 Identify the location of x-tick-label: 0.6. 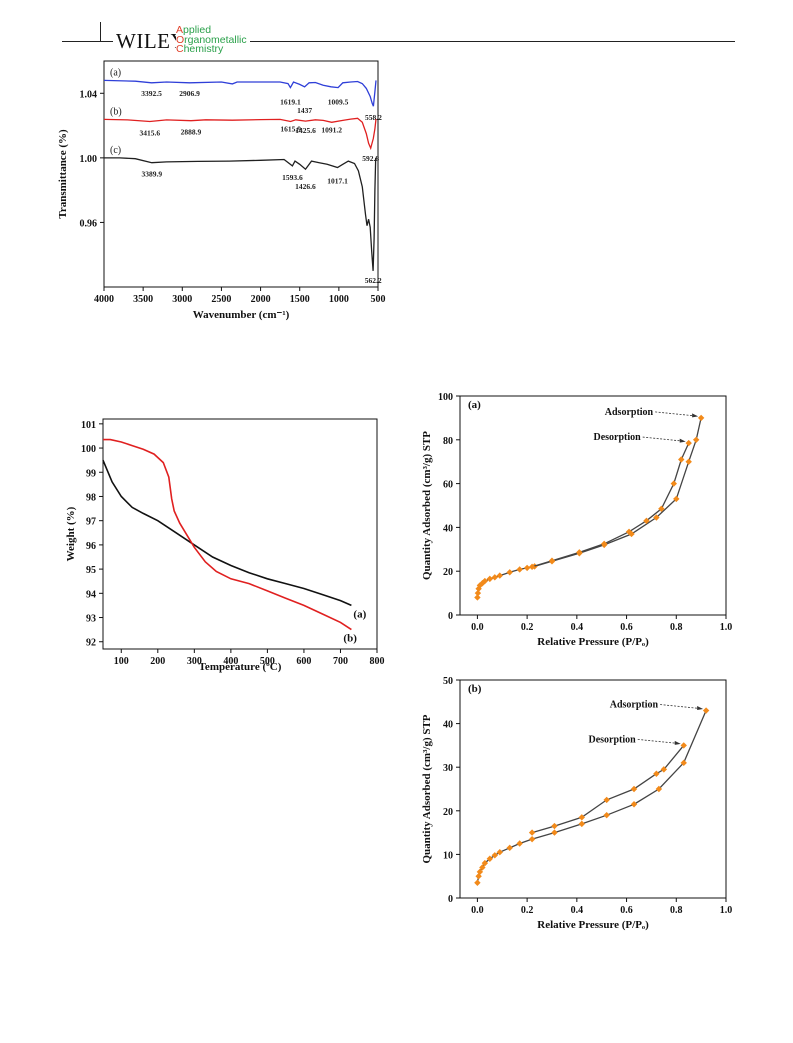
(626, 627).